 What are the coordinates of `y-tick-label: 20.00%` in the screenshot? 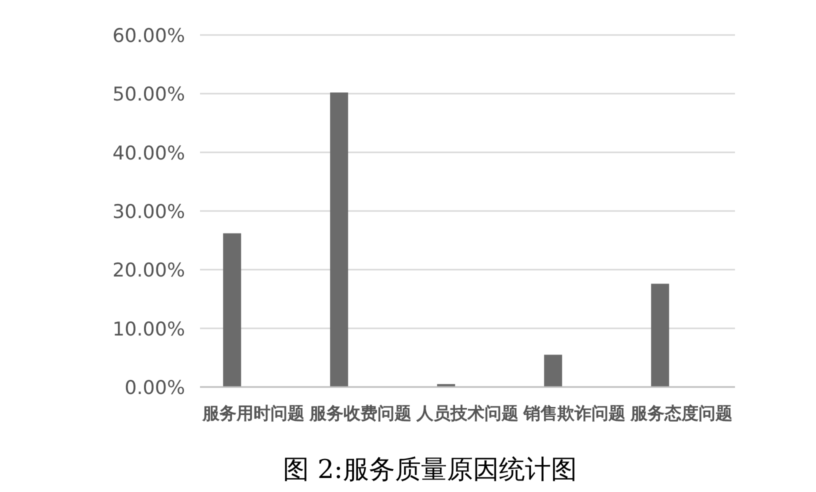 It's located at (148, 271).